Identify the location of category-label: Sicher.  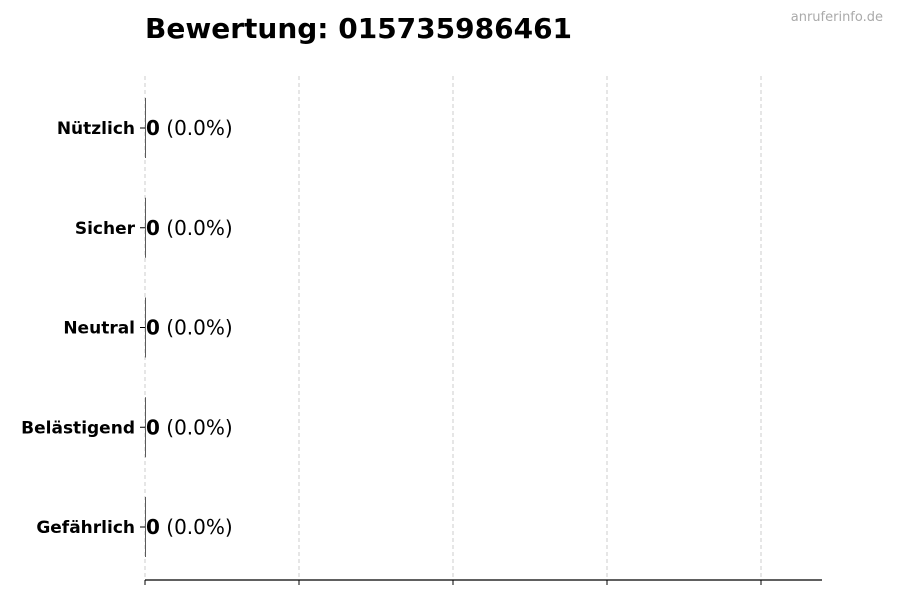
(105, 229).